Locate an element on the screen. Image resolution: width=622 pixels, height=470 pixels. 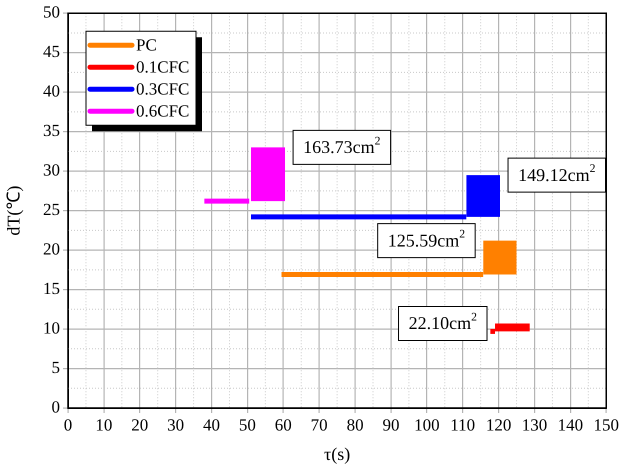
y-tick-label: 15 is located at coordinates (51, 288).